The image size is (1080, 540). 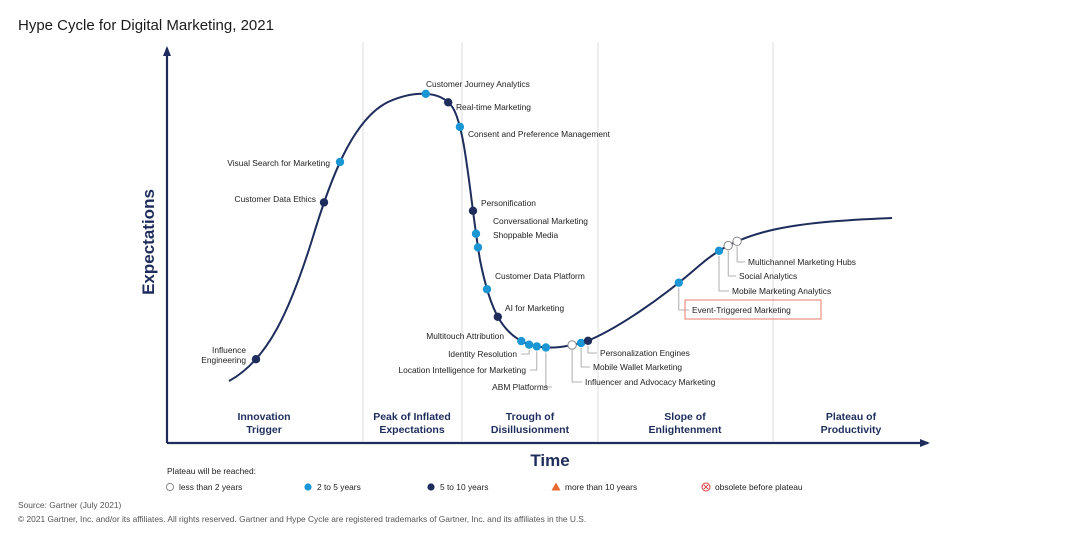 What do you see at coordinates (223, 360) in the screenshot?
I see `tech-label: Engineering` at bounding box center [223, 360].